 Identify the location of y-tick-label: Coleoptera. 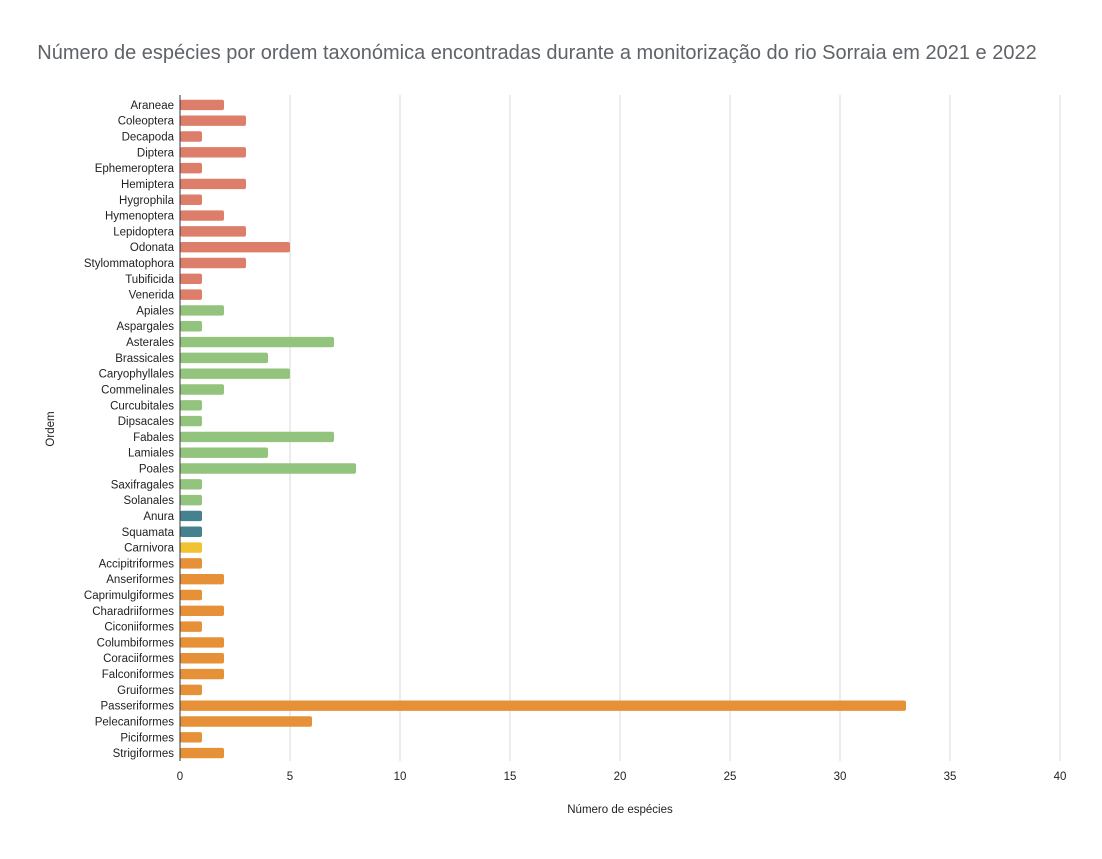
(146, 122).